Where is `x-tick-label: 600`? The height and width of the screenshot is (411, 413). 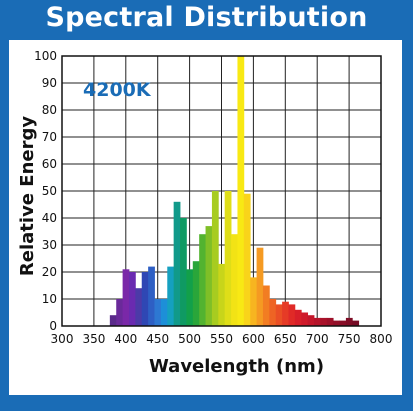
x-tick-label: 600 is located at coordinates (253, 339).